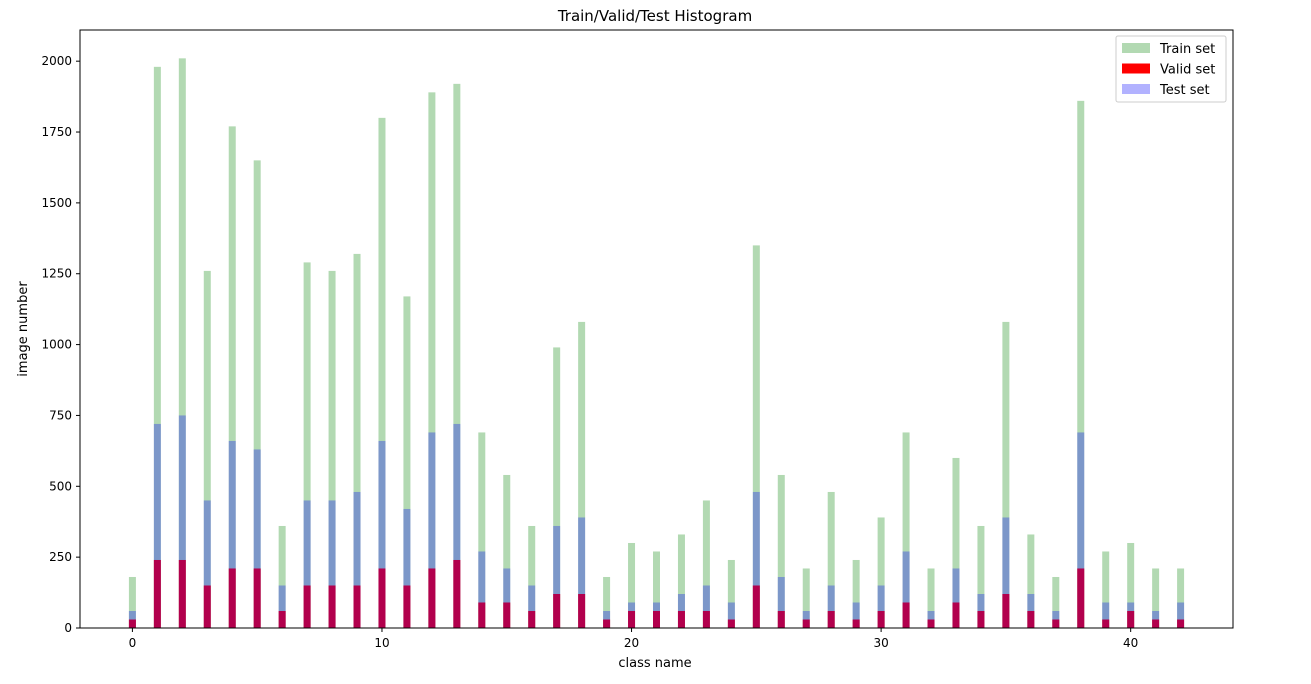 The image size is (1311, 684). Describe the element at coordinates (1184, 90) in the screenshot. I see `legend-label-test-set: Test set` at that location.